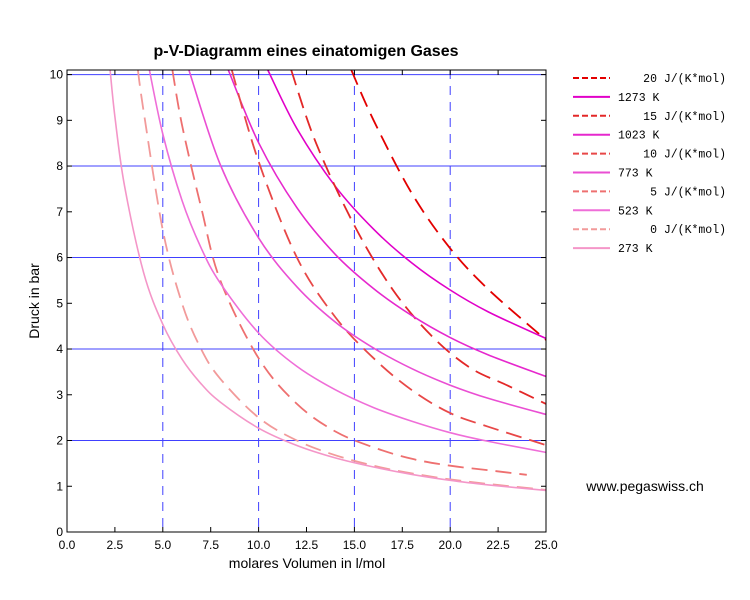  I want to click on legend-label-3: 1023 K, so click(639, 136).